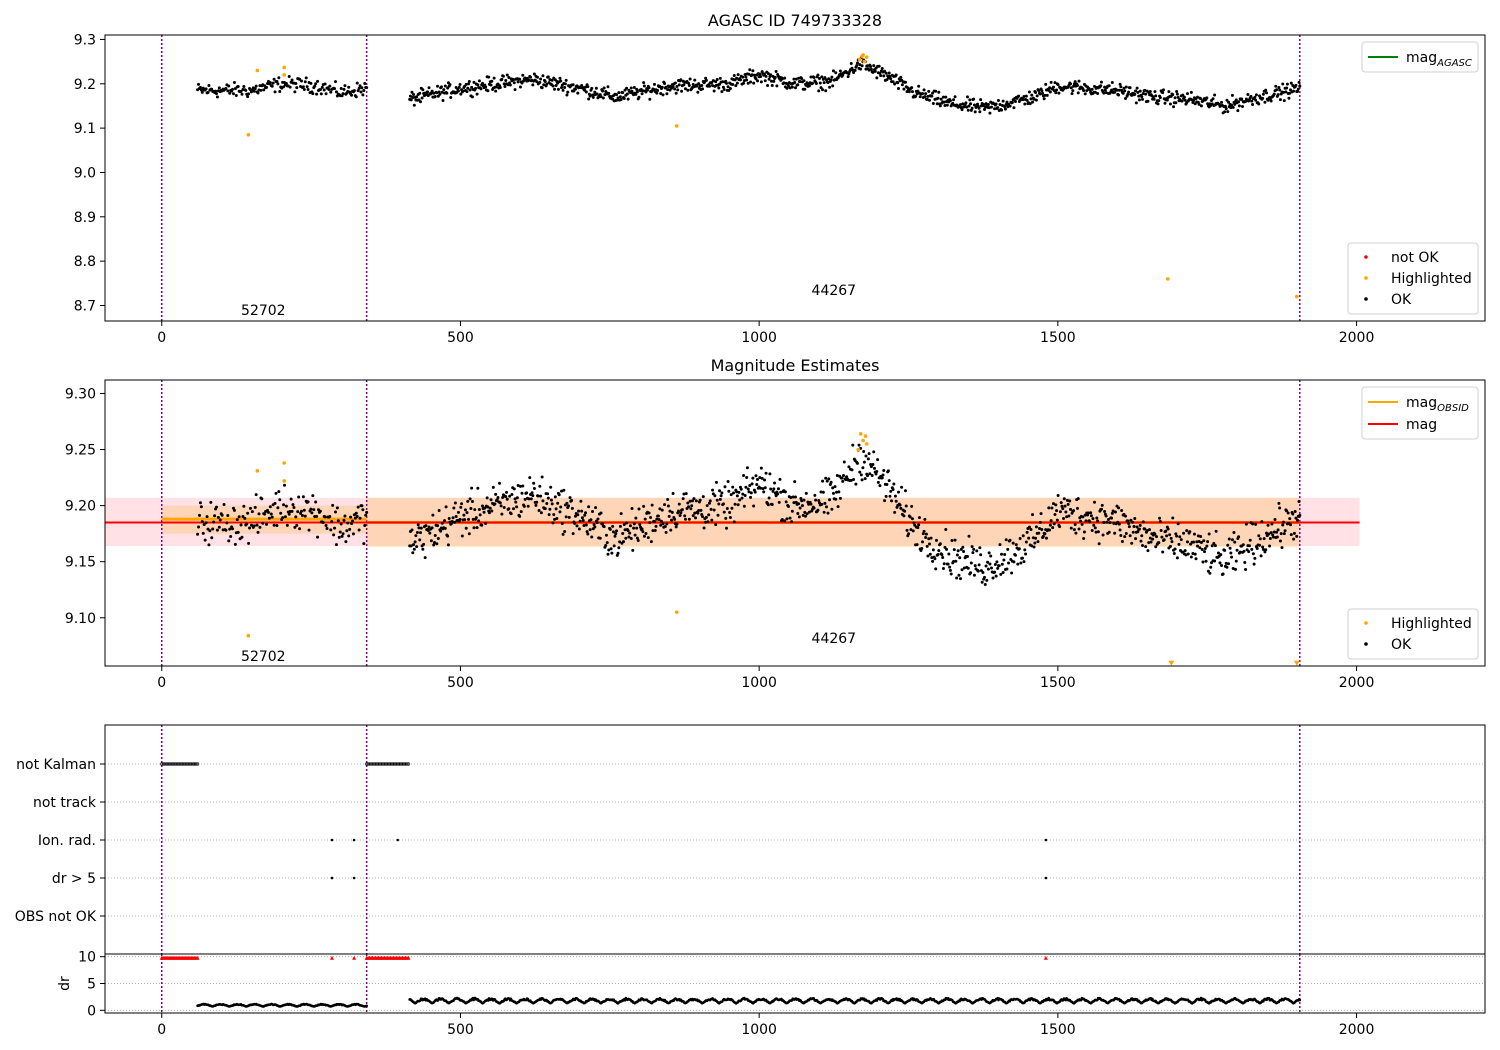 Image resolution: width=1500 pixels, height=1050 pixels. What do you see at coordinates (91, 1011) in the screenshot?
I see `panel4-ytick-label: 0` at bounding box center [91, 1011].